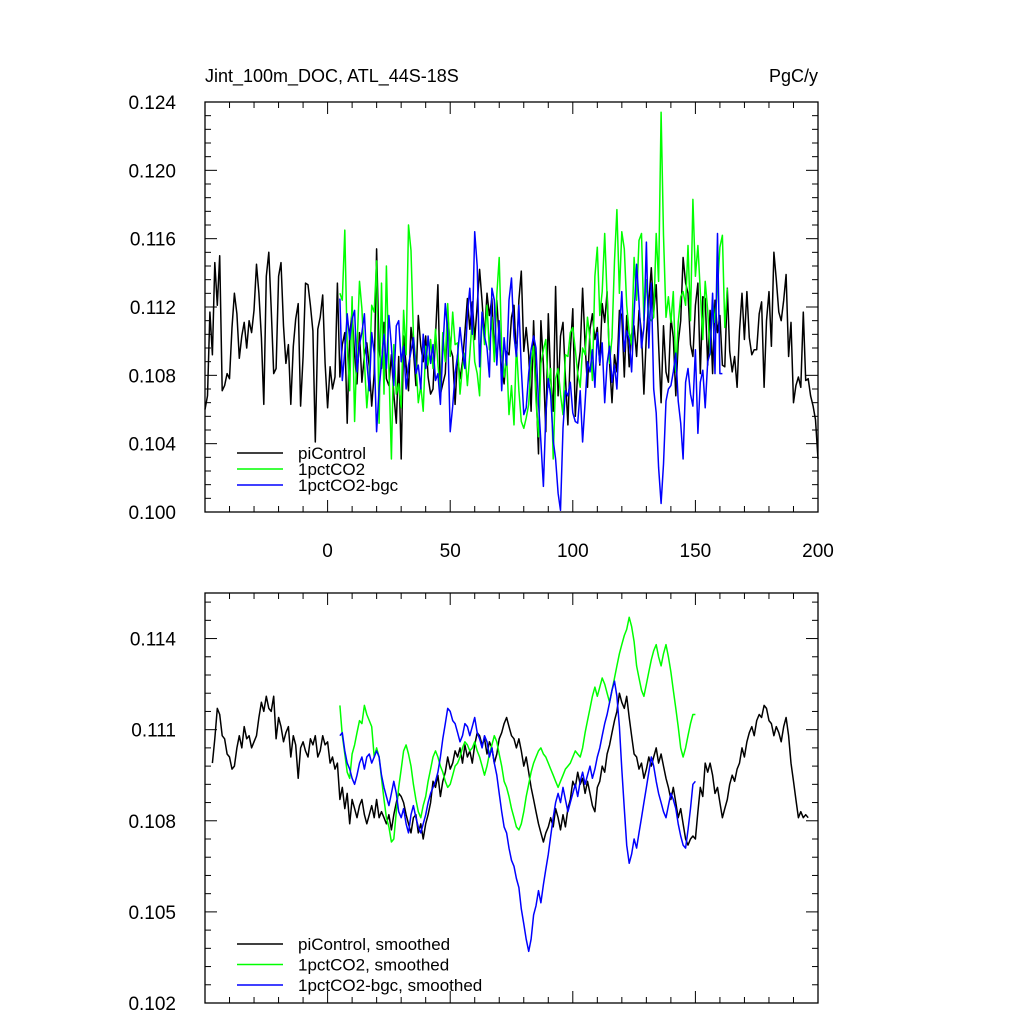 This screenshot has width=1024, height=1024. Describe the element at coordinates (348, 485) in the screenshot. I see `legend-label-1pctco2-bgc: 1pctCO2-bgc` at that location.